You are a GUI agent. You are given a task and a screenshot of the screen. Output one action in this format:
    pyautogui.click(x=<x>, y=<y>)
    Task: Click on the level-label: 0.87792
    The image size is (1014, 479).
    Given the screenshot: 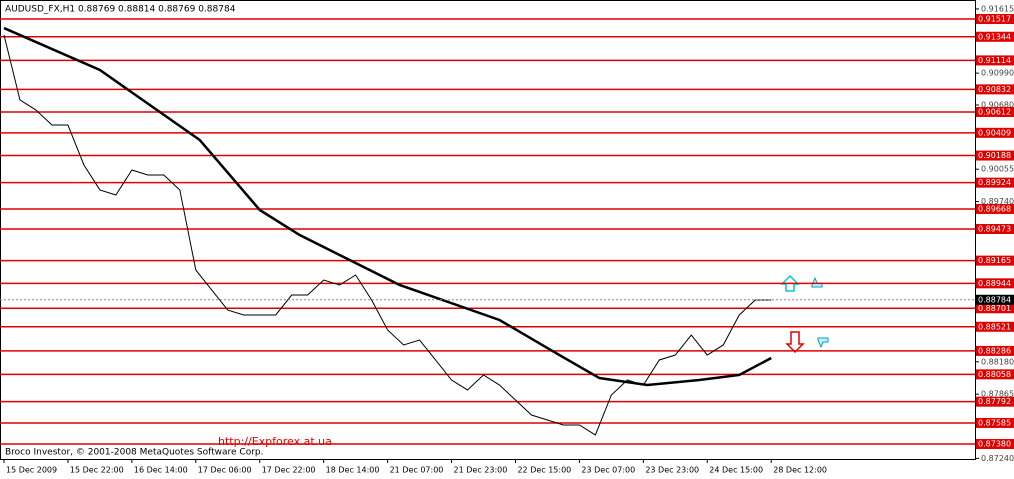 What is the action you would take?
    pyautogui.click(x=994, y=401)
    